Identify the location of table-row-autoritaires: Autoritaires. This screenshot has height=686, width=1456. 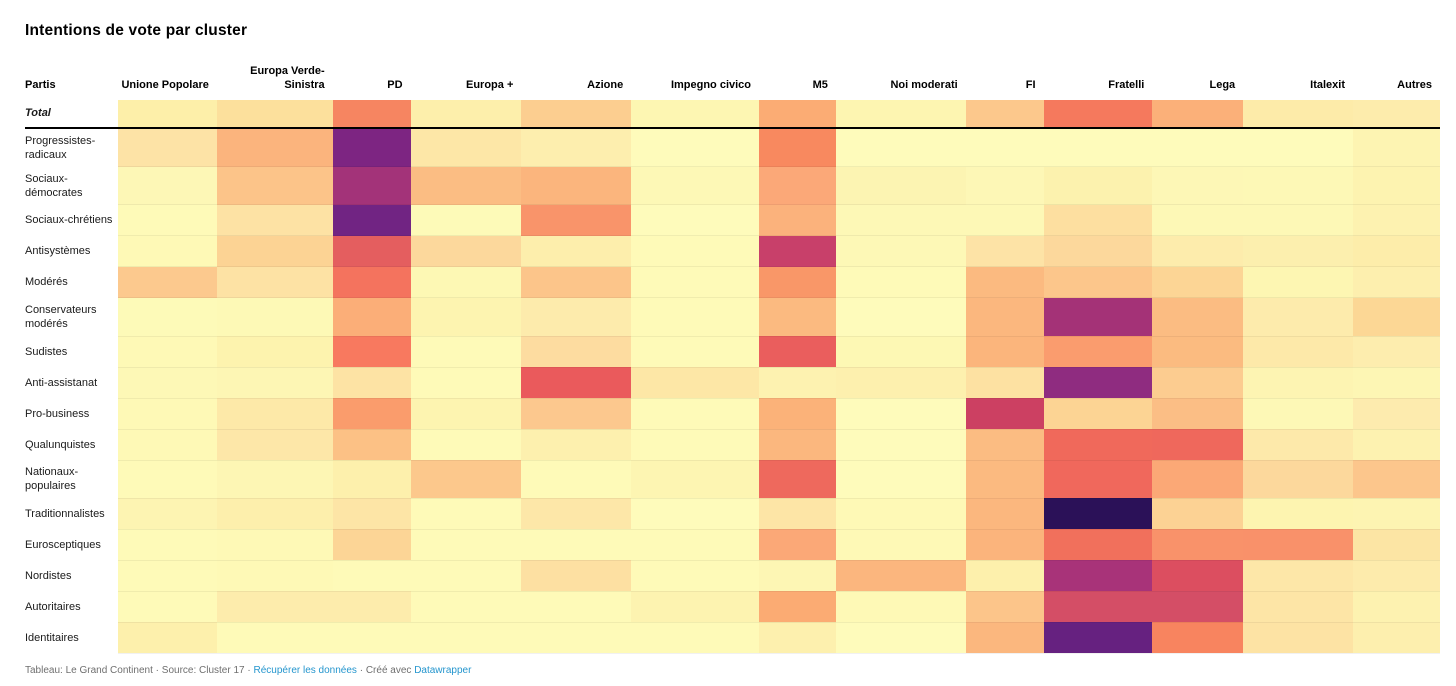
(732, 607).